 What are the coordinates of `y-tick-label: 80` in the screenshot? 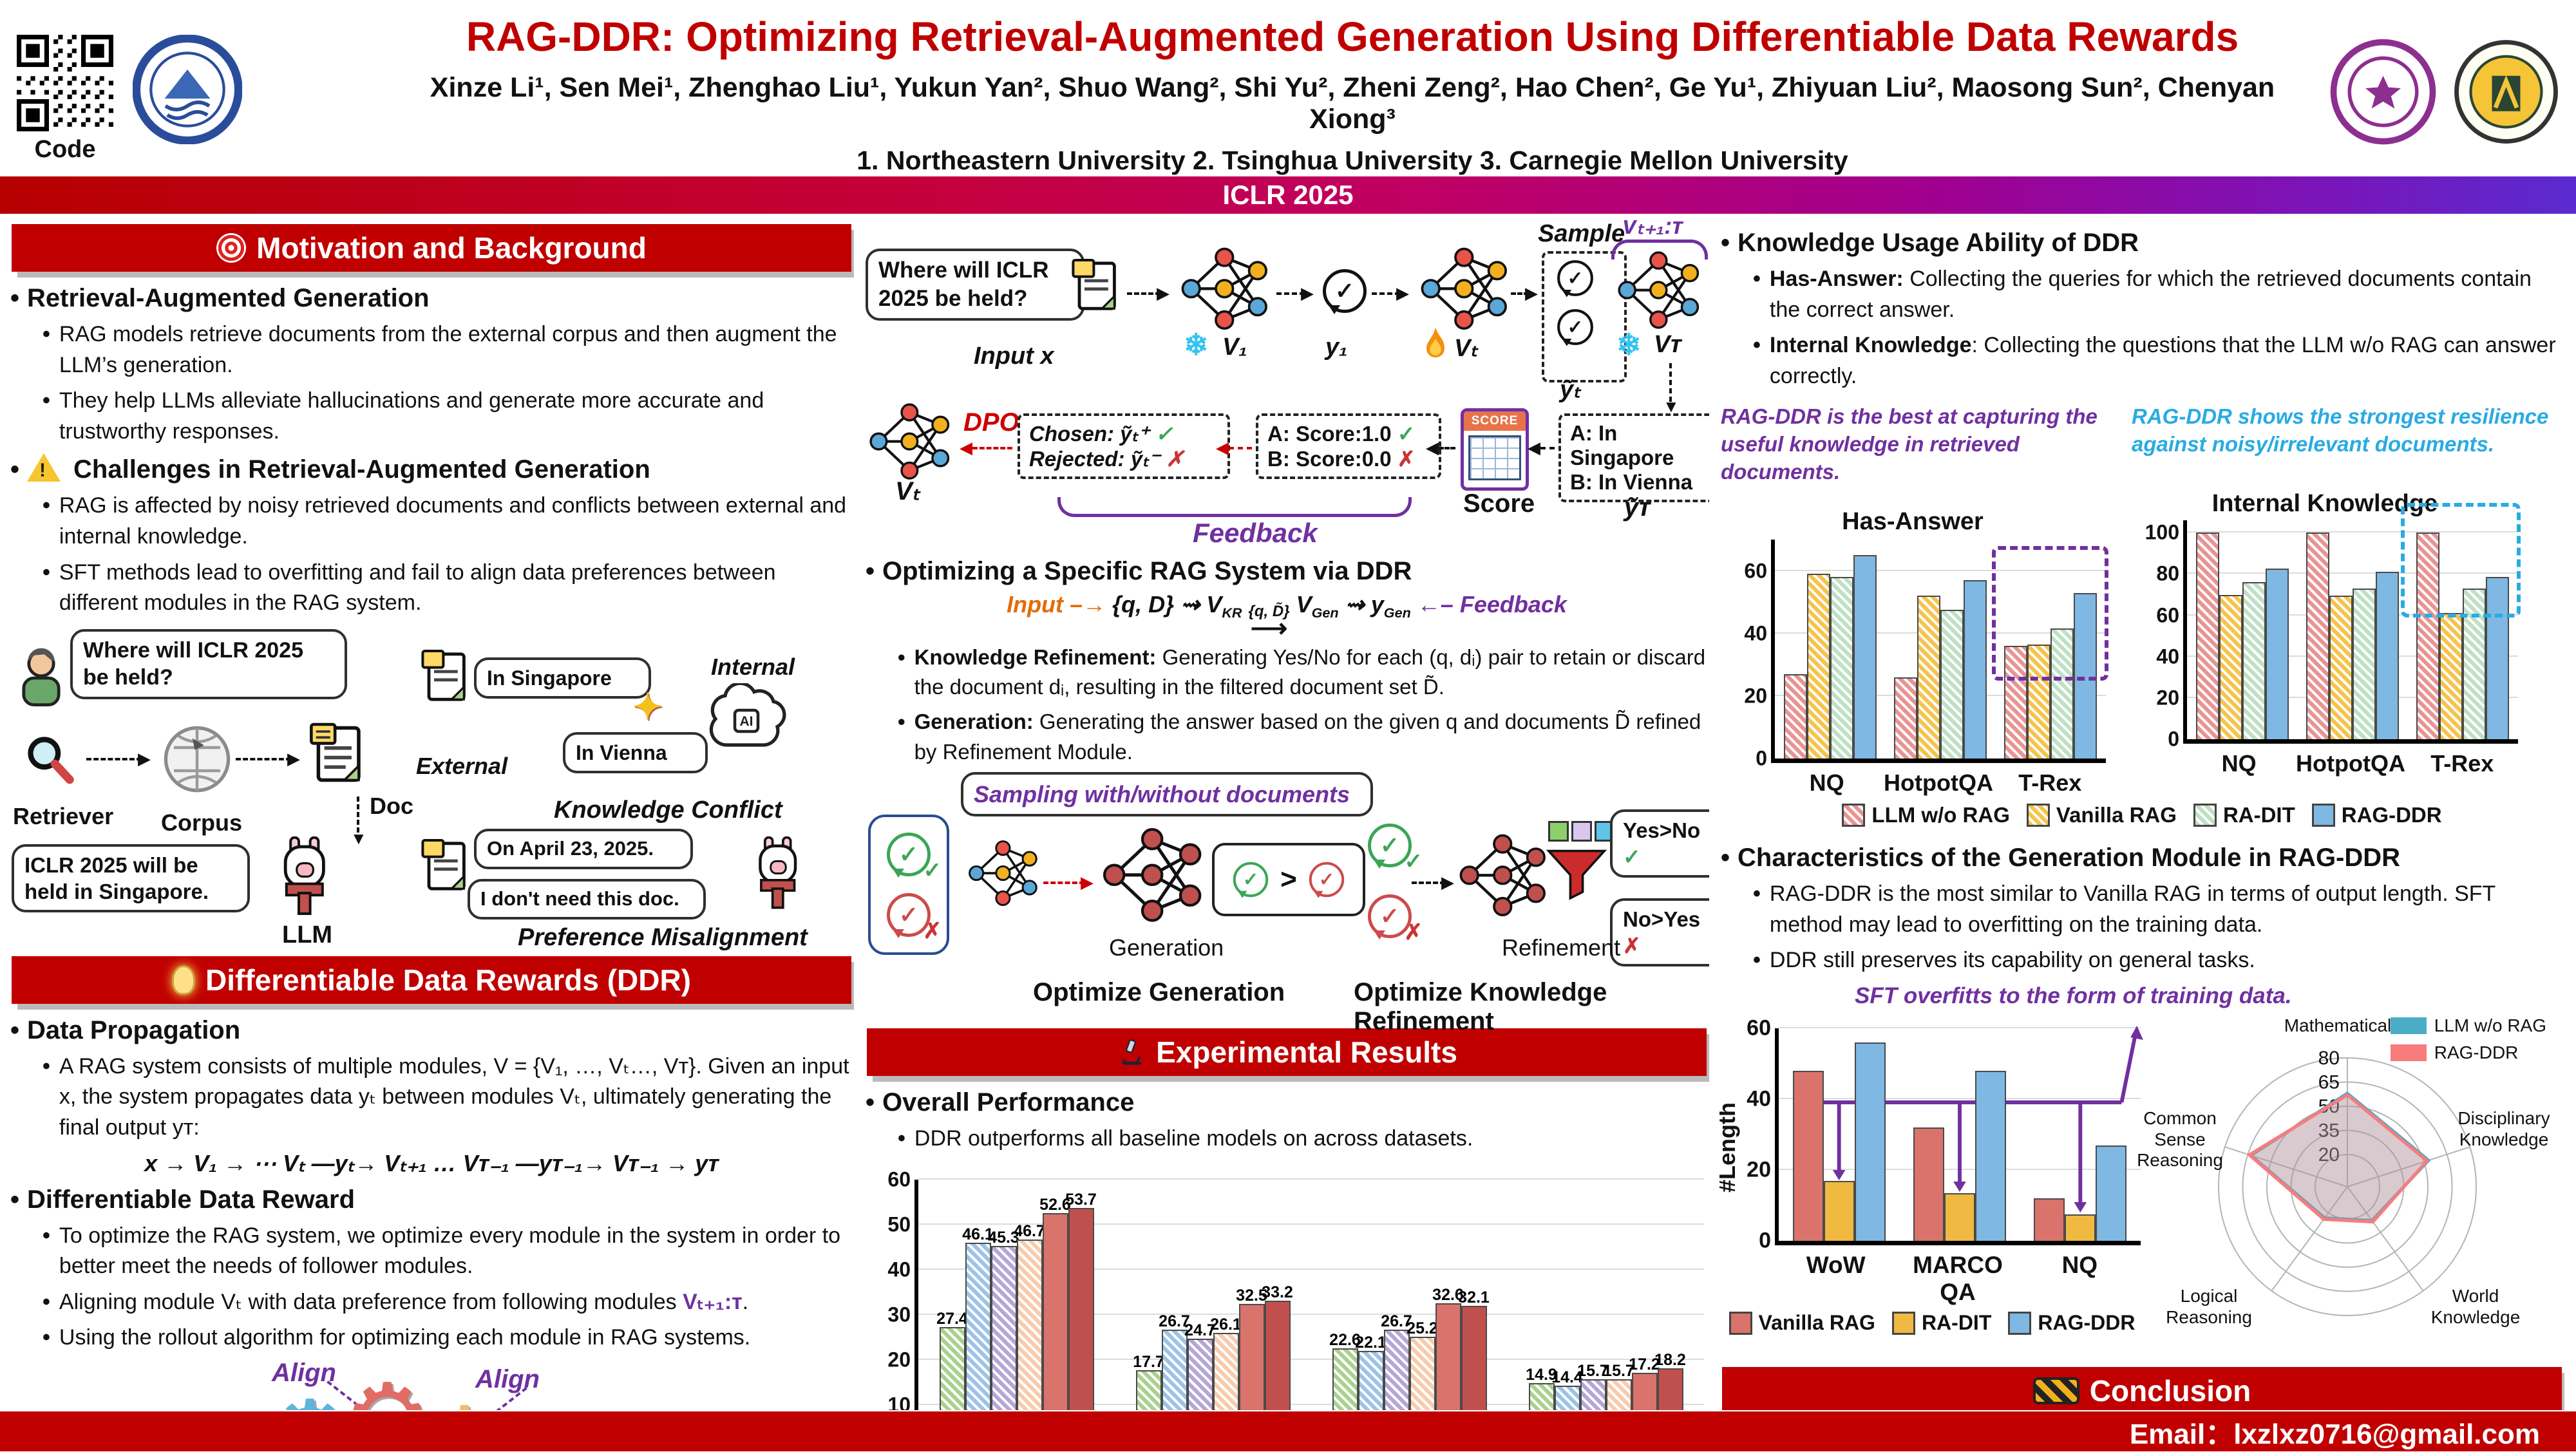 It's located at (2167, 573).